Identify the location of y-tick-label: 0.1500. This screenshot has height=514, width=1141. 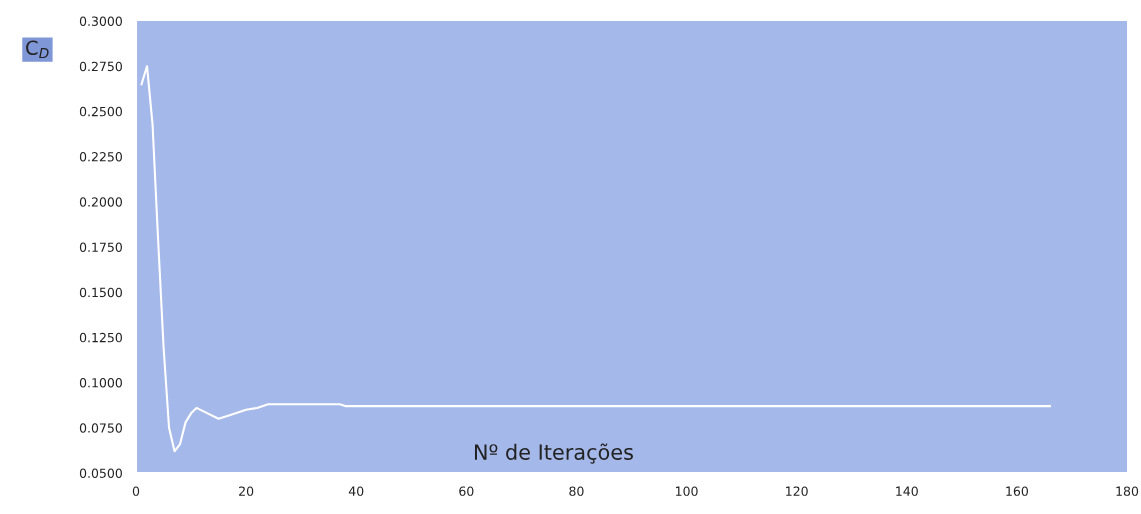
(100, 292).